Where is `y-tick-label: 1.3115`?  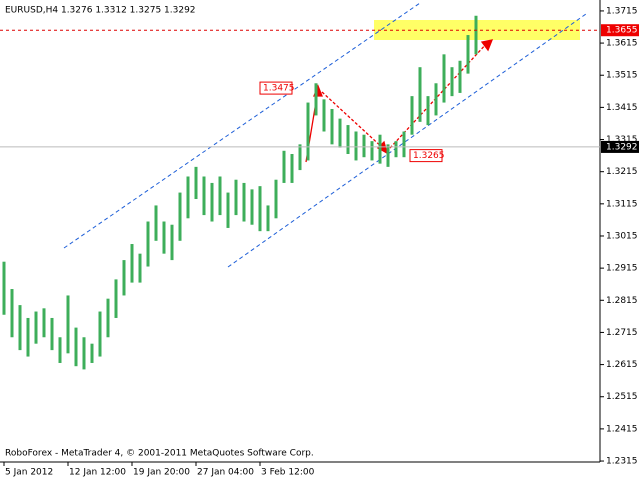
y-tick-label: 1.3115 is located at coordinates (622, 204).